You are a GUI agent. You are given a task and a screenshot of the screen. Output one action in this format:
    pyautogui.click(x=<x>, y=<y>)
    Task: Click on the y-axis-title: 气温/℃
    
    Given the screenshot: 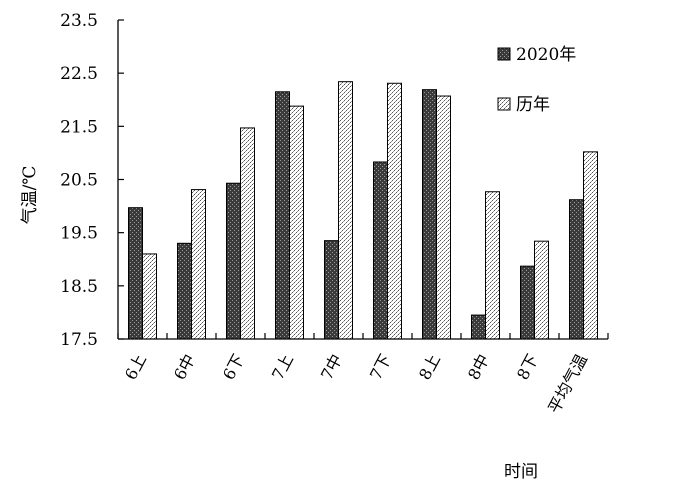 What is the action you would take?
    pyautogui.click(x=30, y=195)
    